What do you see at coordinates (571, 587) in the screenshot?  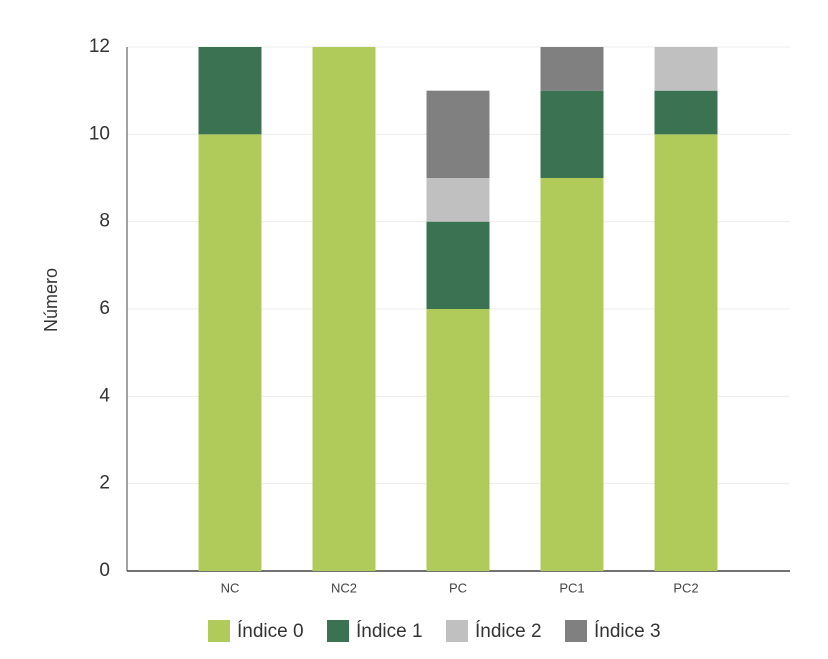 I see `x-tick-label: PC1` at bounding box center [571, 587].